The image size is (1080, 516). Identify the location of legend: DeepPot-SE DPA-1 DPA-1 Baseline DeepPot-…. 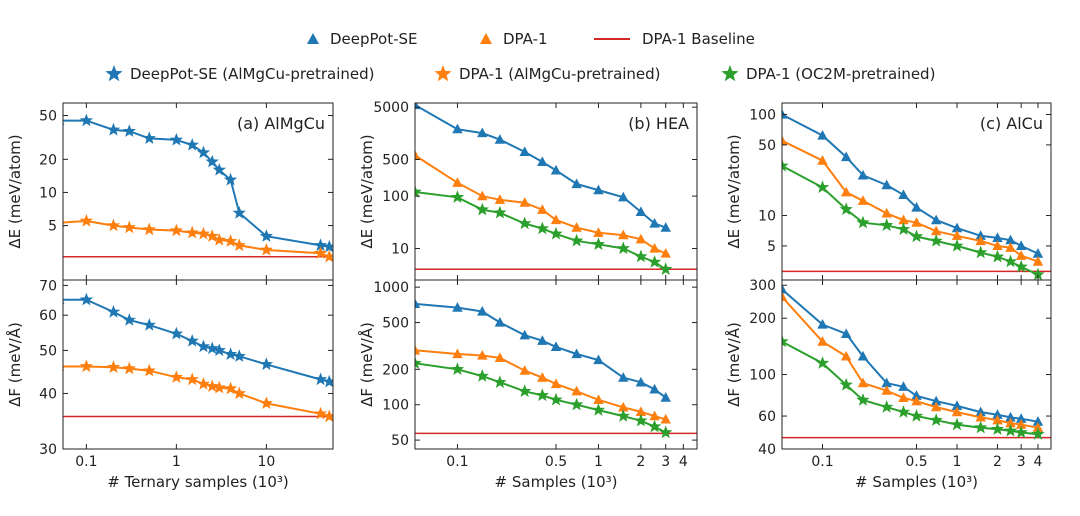
(520, 56).